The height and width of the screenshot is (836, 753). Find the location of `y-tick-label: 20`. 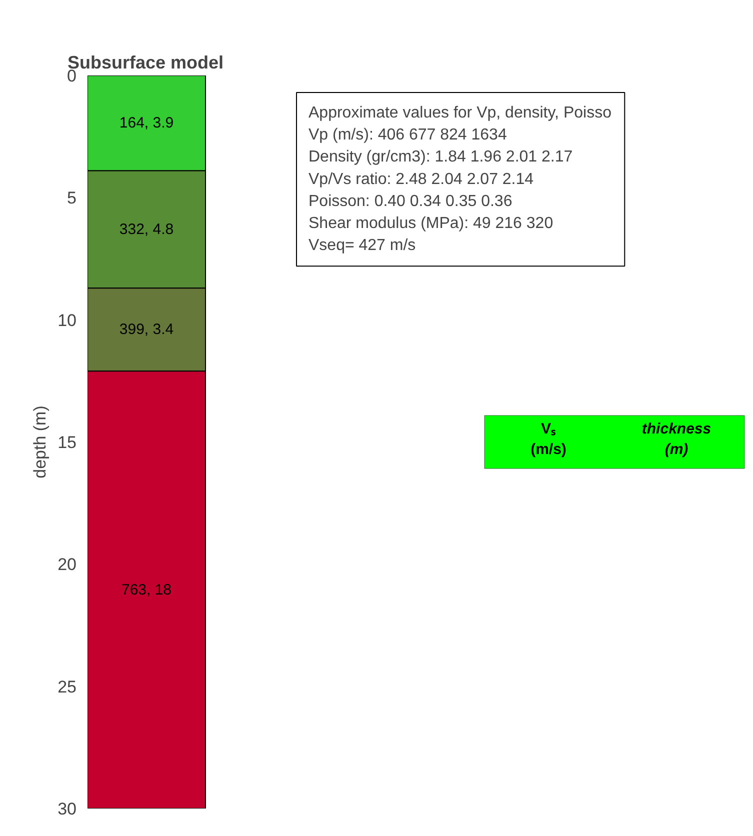

y-tick-label: 20 is located at coordinates (67, 564).